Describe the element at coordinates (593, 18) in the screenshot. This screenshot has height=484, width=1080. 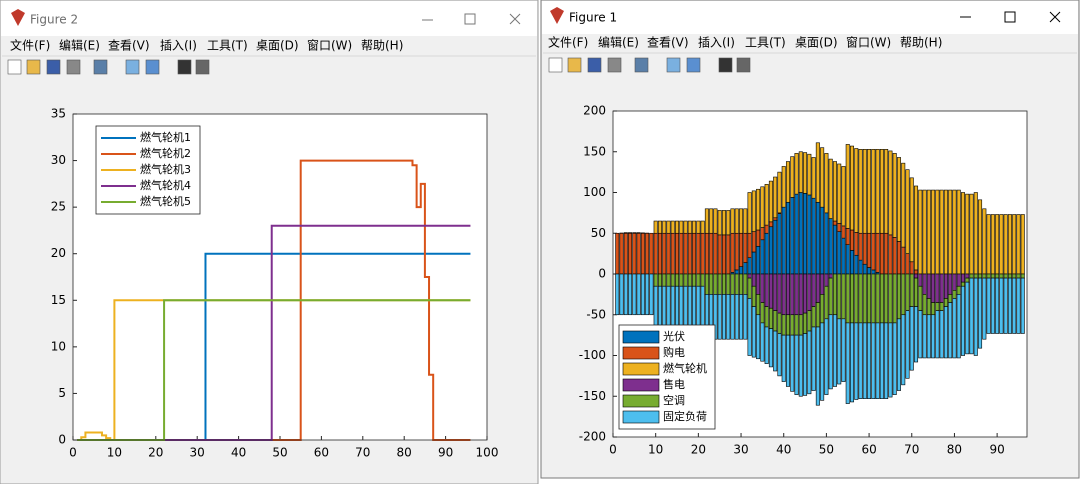
I see `window-title: Figure 1` at that location.